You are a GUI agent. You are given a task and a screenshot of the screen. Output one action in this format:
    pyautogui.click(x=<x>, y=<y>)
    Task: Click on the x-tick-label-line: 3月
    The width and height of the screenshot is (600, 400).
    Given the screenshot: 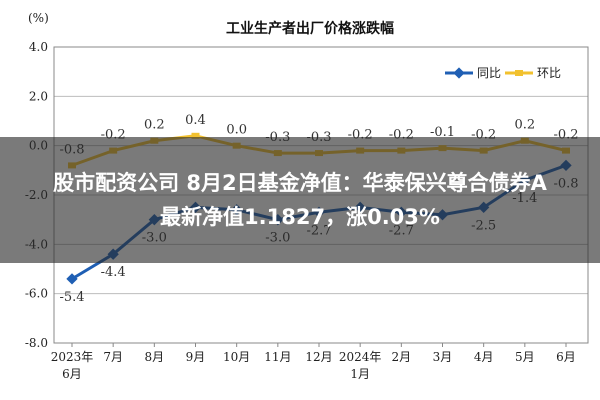 What is the action you would take?
    pyautogui.click(x=443, y=357)
    